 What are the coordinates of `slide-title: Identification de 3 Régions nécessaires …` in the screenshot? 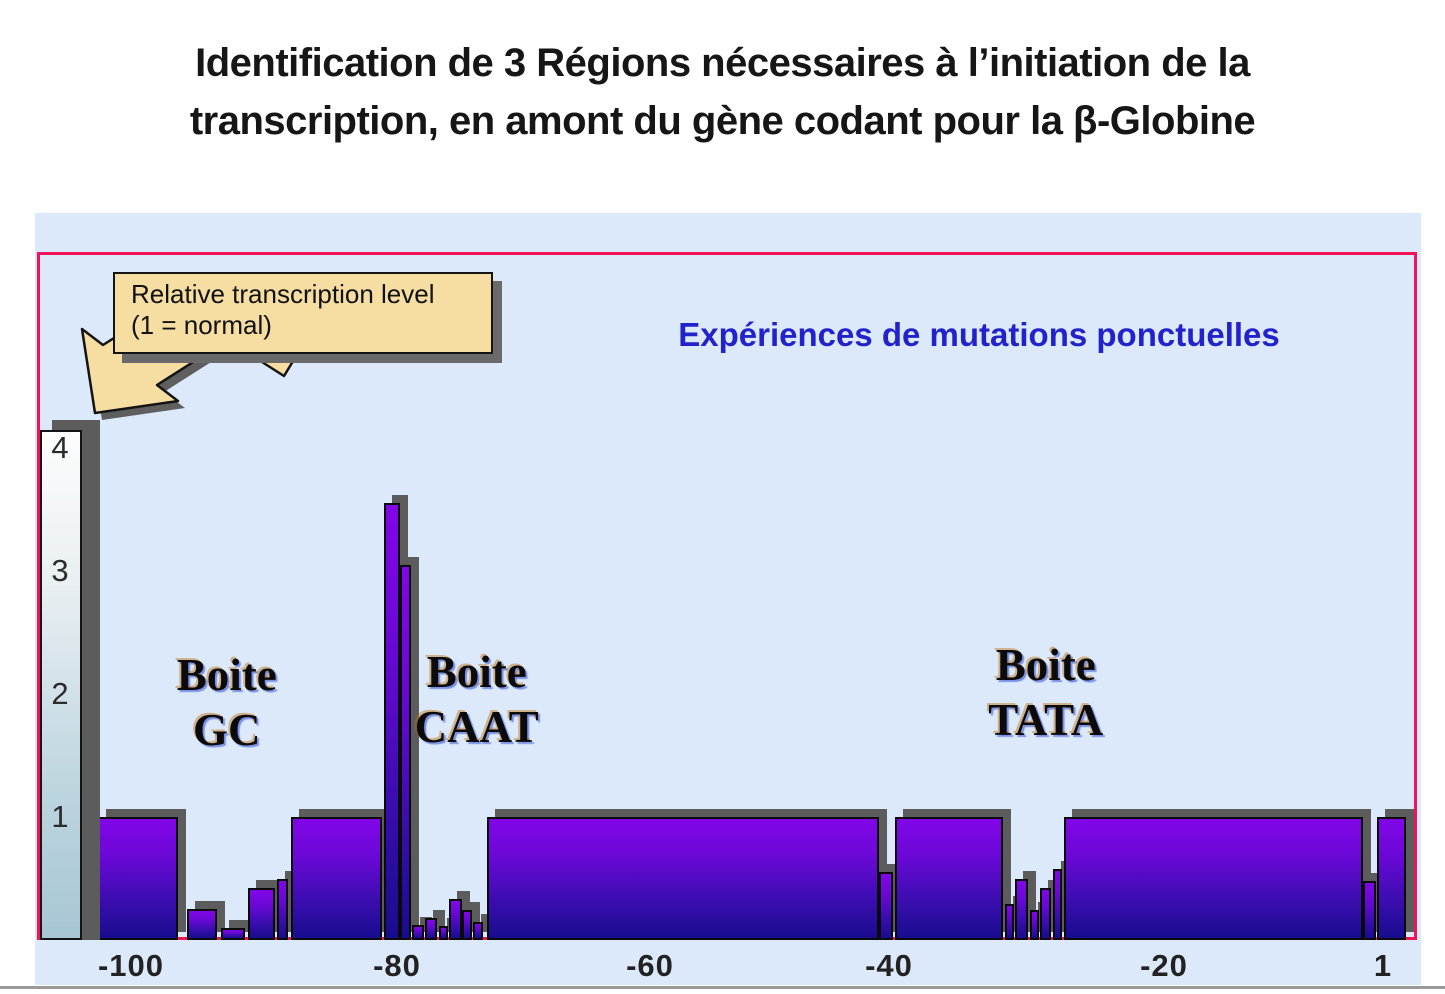 It's located at (722, 92).